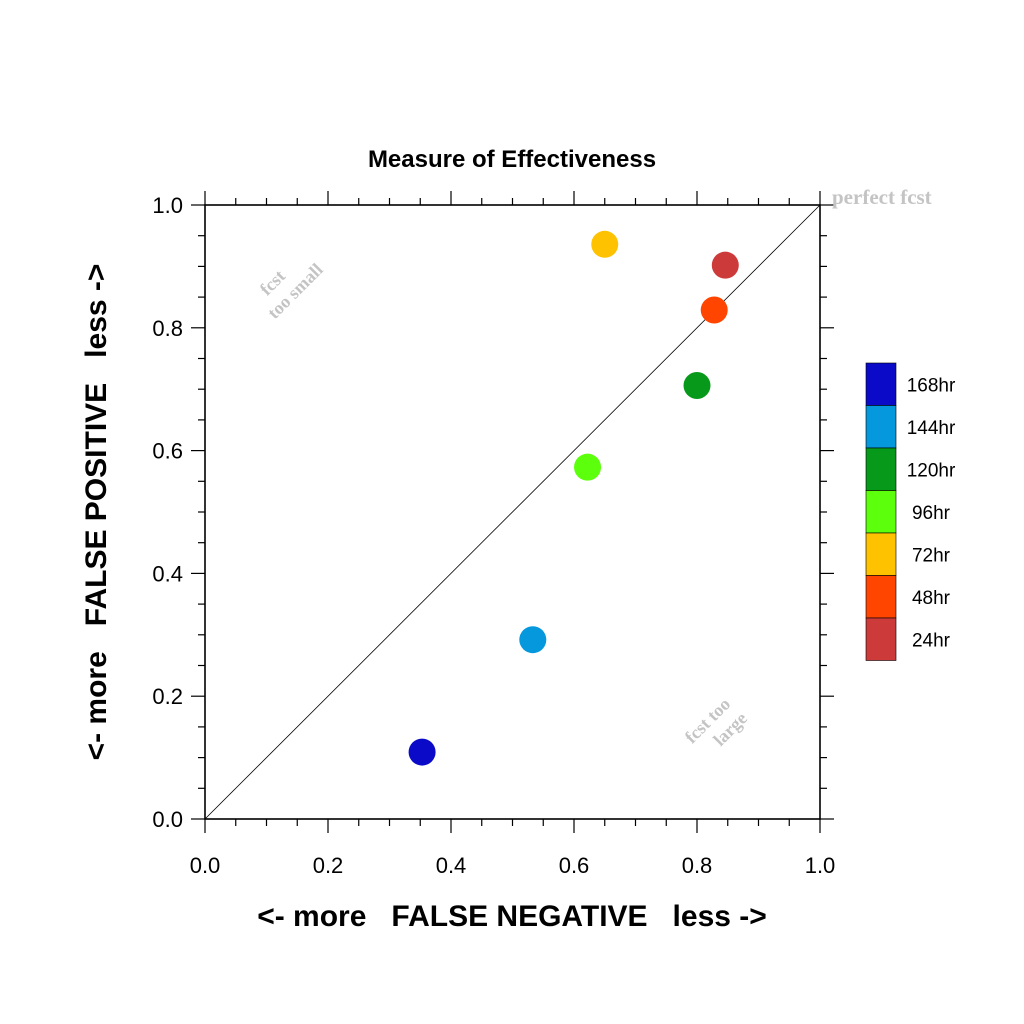 The width and height of the screenshot is (1024, 1024). What do you see at coordinates (422, 752) in the screenshot?
I see `data-point-168hr` at bounding box center [422, 752].